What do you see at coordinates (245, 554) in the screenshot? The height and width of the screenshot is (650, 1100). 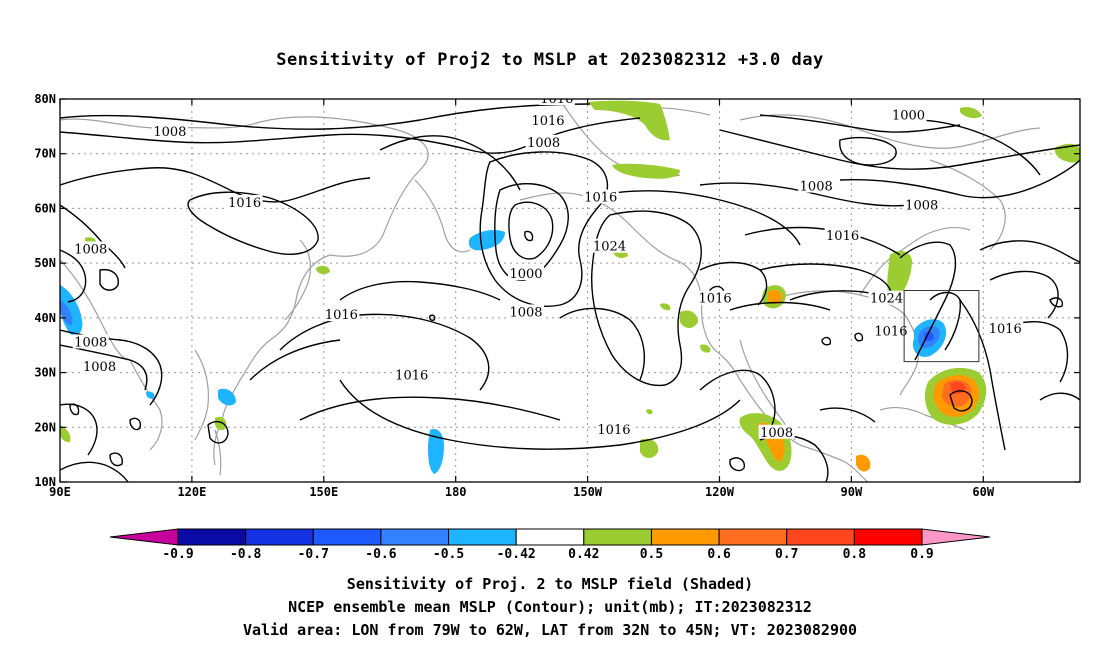 I see `colorbar-tick-label: -0.8` at bounding box center [245, 554].